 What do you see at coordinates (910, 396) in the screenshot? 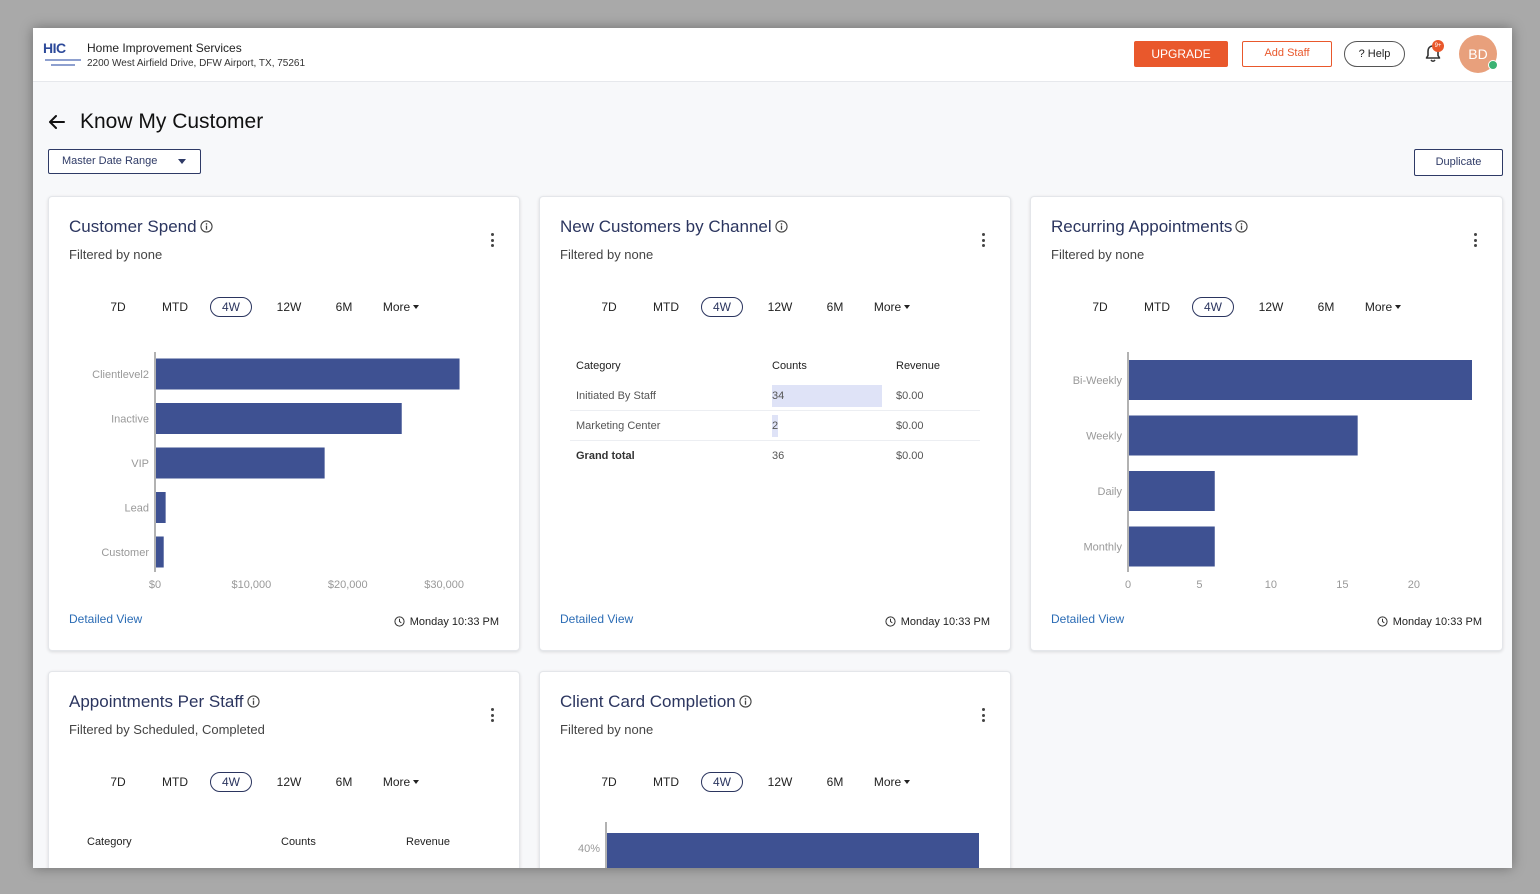
I see `revenue-cell: $0.00` at bounding box center [910, 396].